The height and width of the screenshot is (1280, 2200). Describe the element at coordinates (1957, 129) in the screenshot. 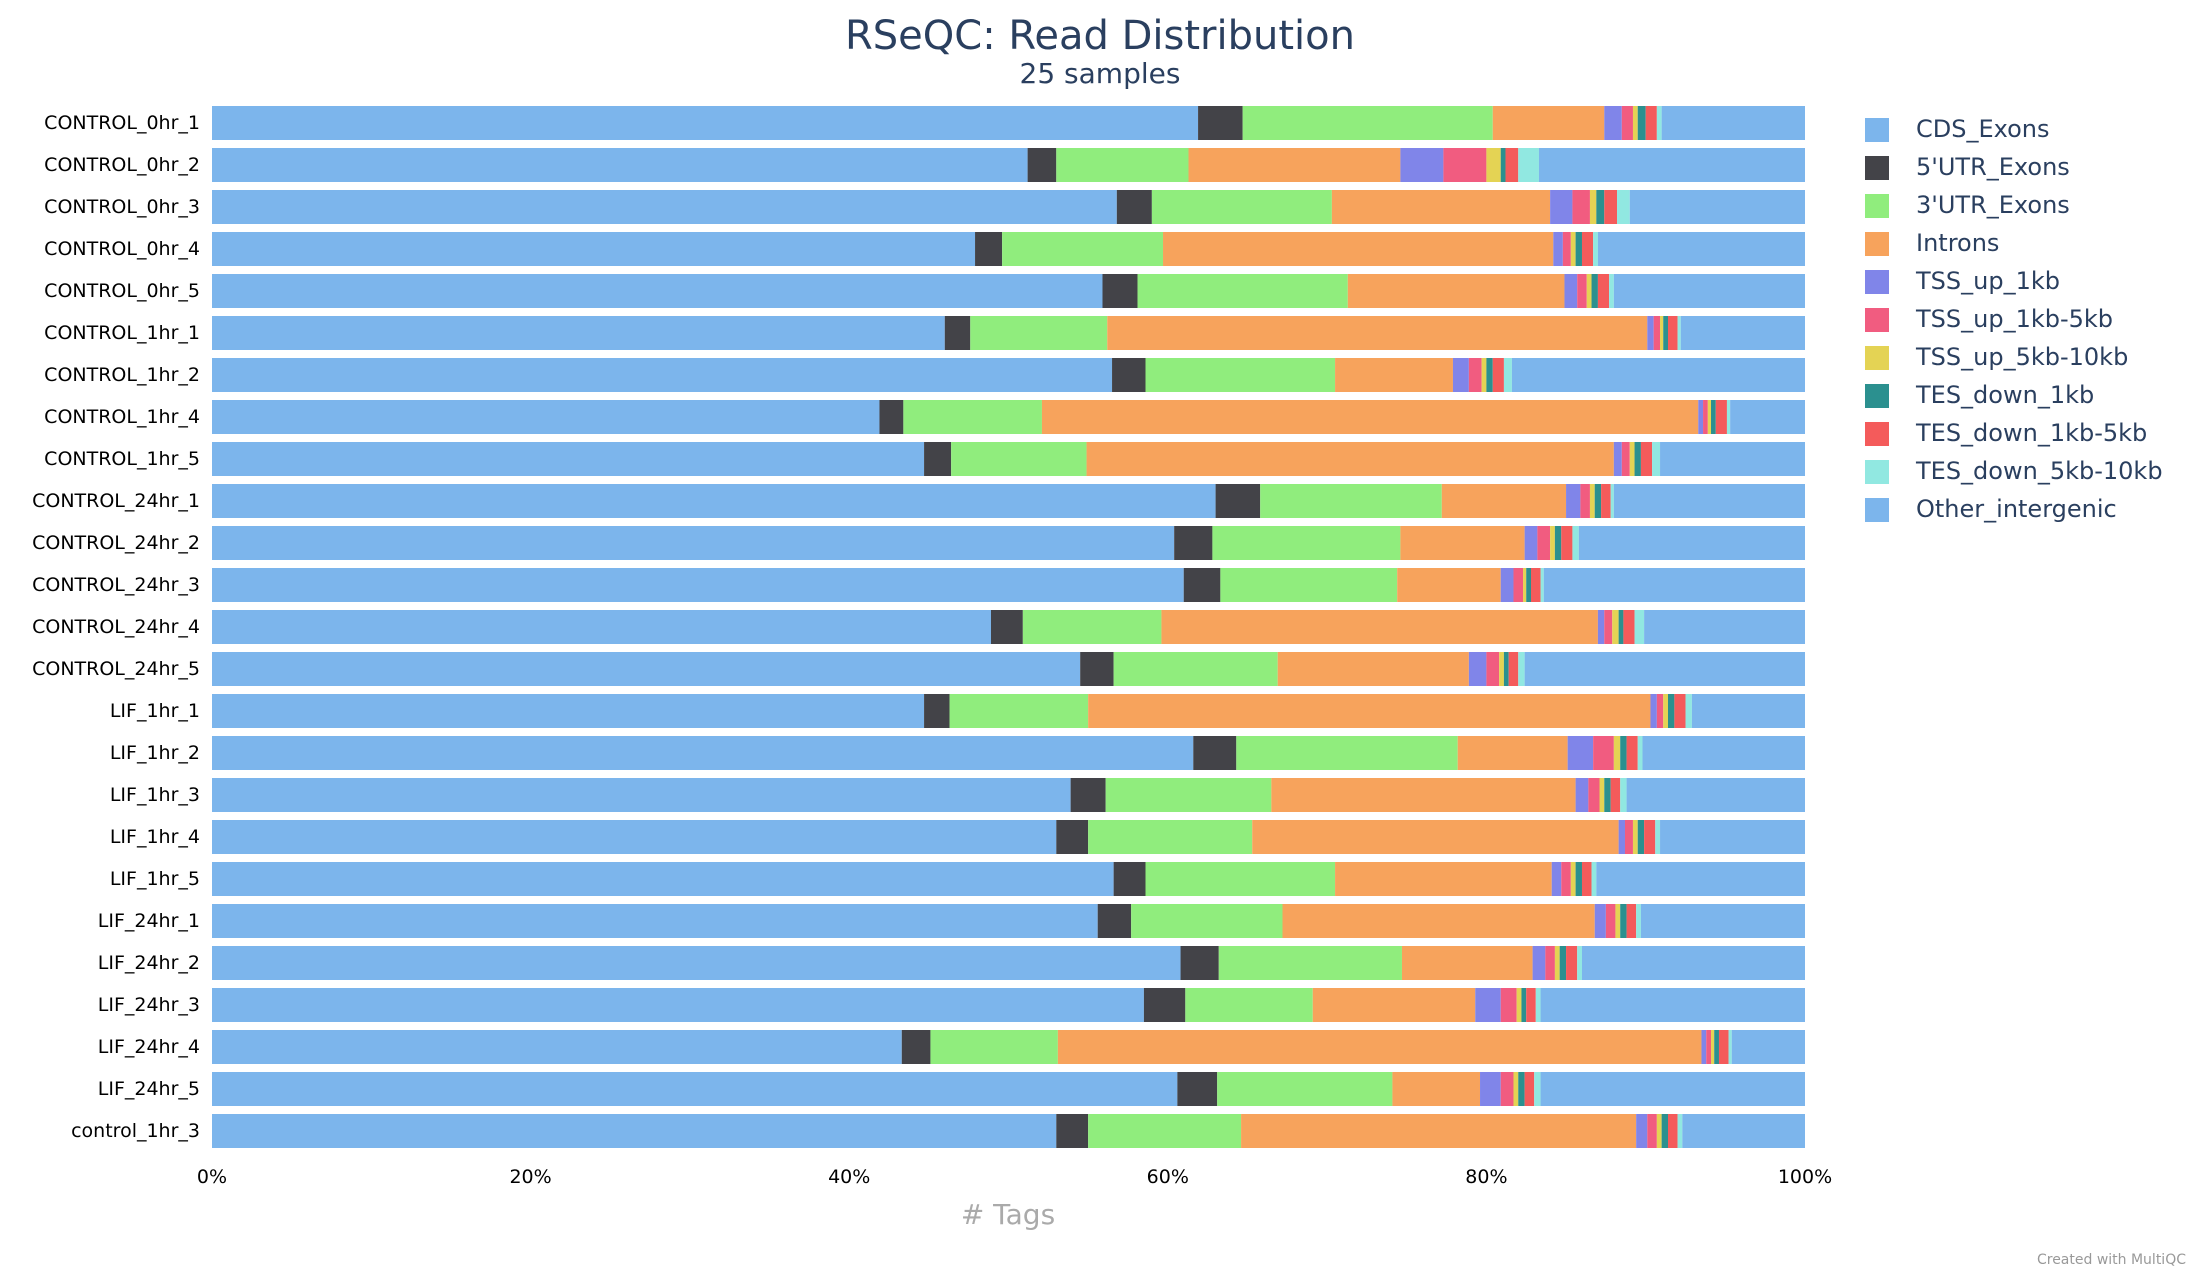

I see `legend-item-cds-exons: CDS_Exons` at that location.